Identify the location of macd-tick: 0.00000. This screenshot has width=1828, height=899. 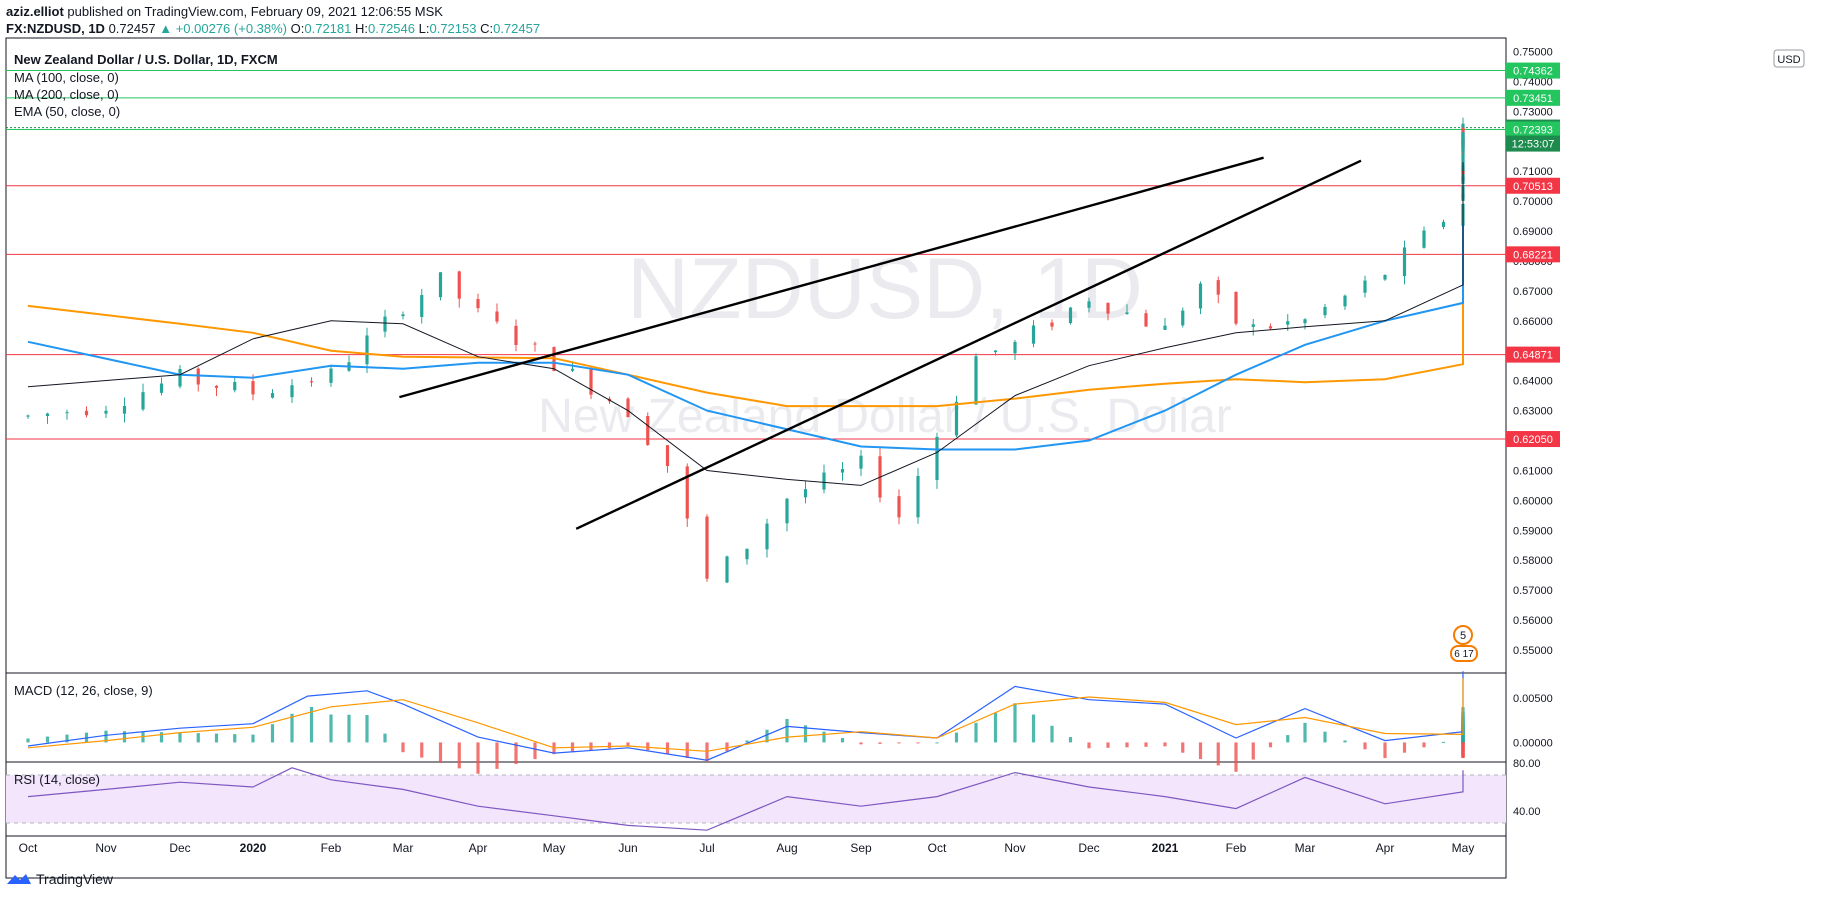
(1533, 743).